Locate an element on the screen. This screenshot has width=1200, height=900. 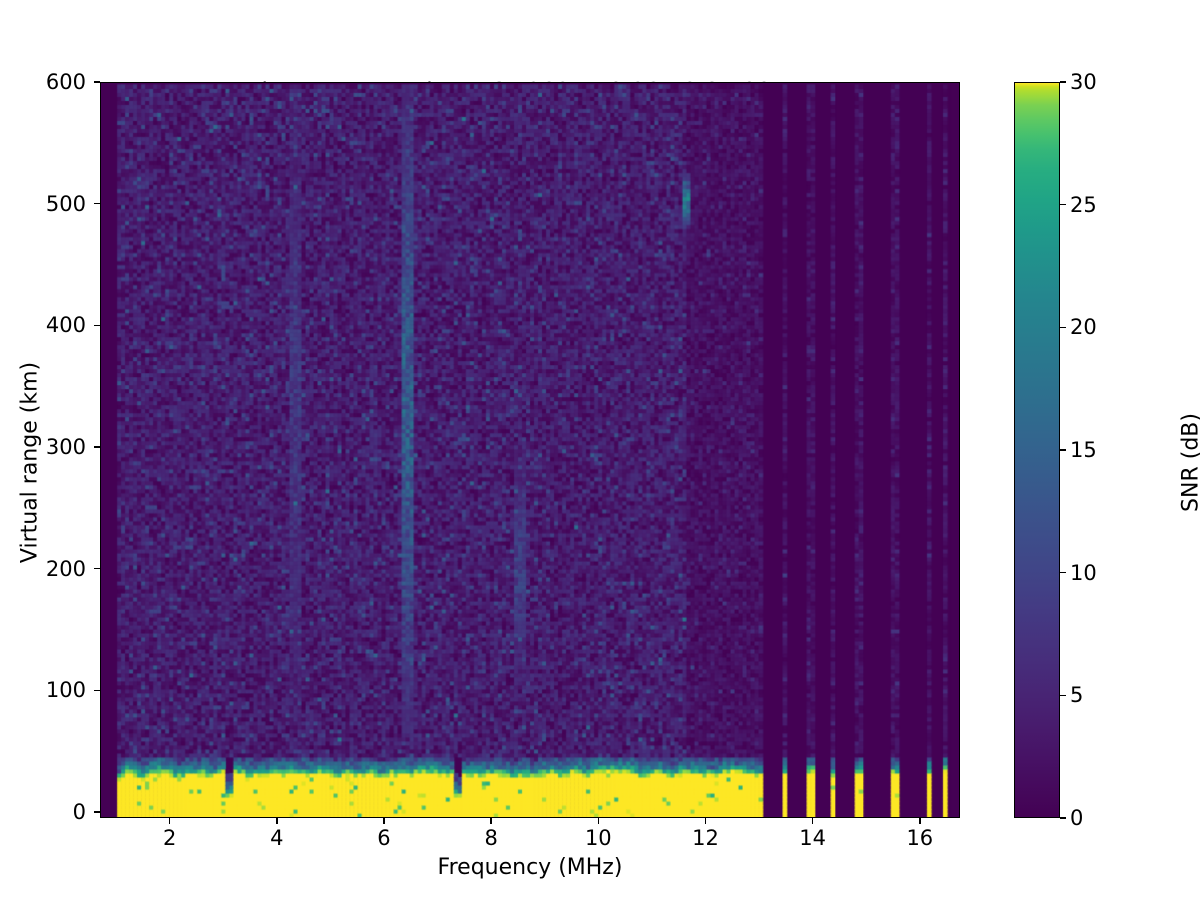
x-axis-label: Frequency (MHz) is located at coordinates (530, 867).